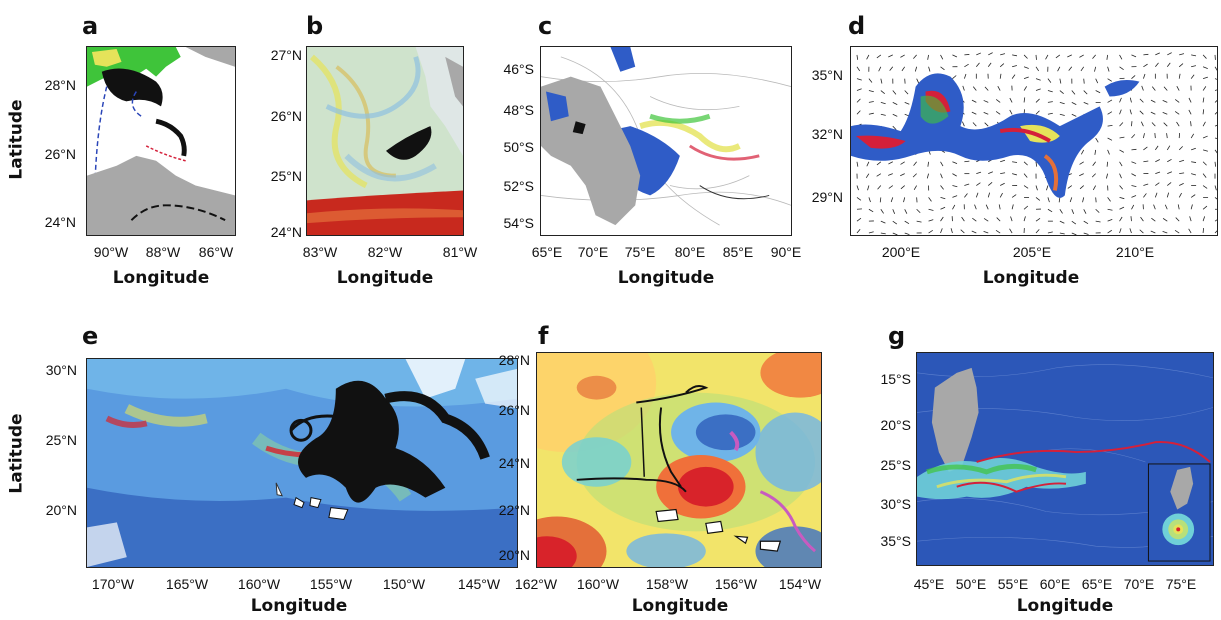  I want to click on y-tick: 20°N, so click(61, 510).